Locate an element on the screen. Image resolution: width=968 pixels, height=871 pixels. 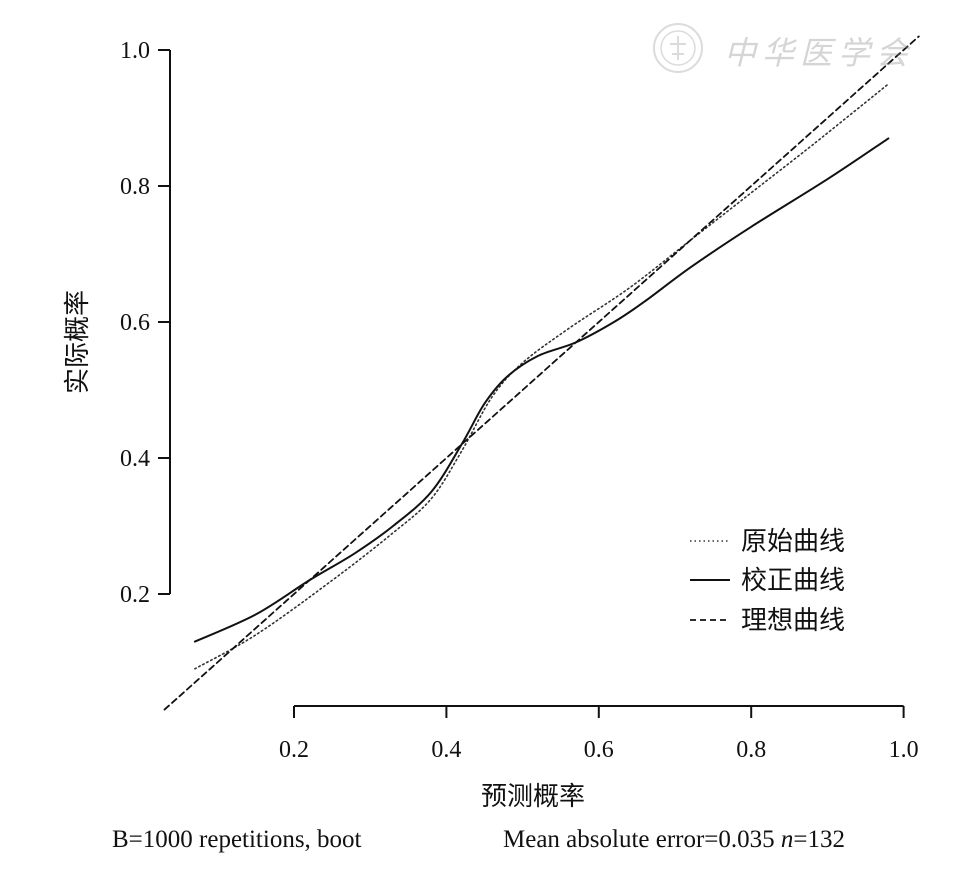
watermark: 中华医学会 is located at coordinates (796, 48).